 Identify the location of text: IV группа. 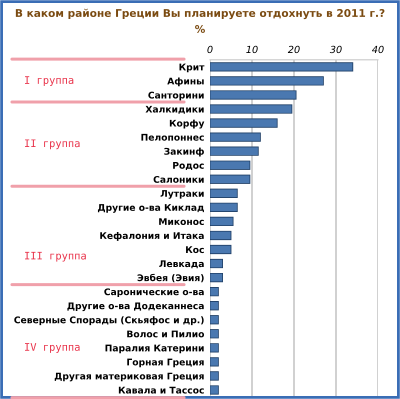
(52, 348).